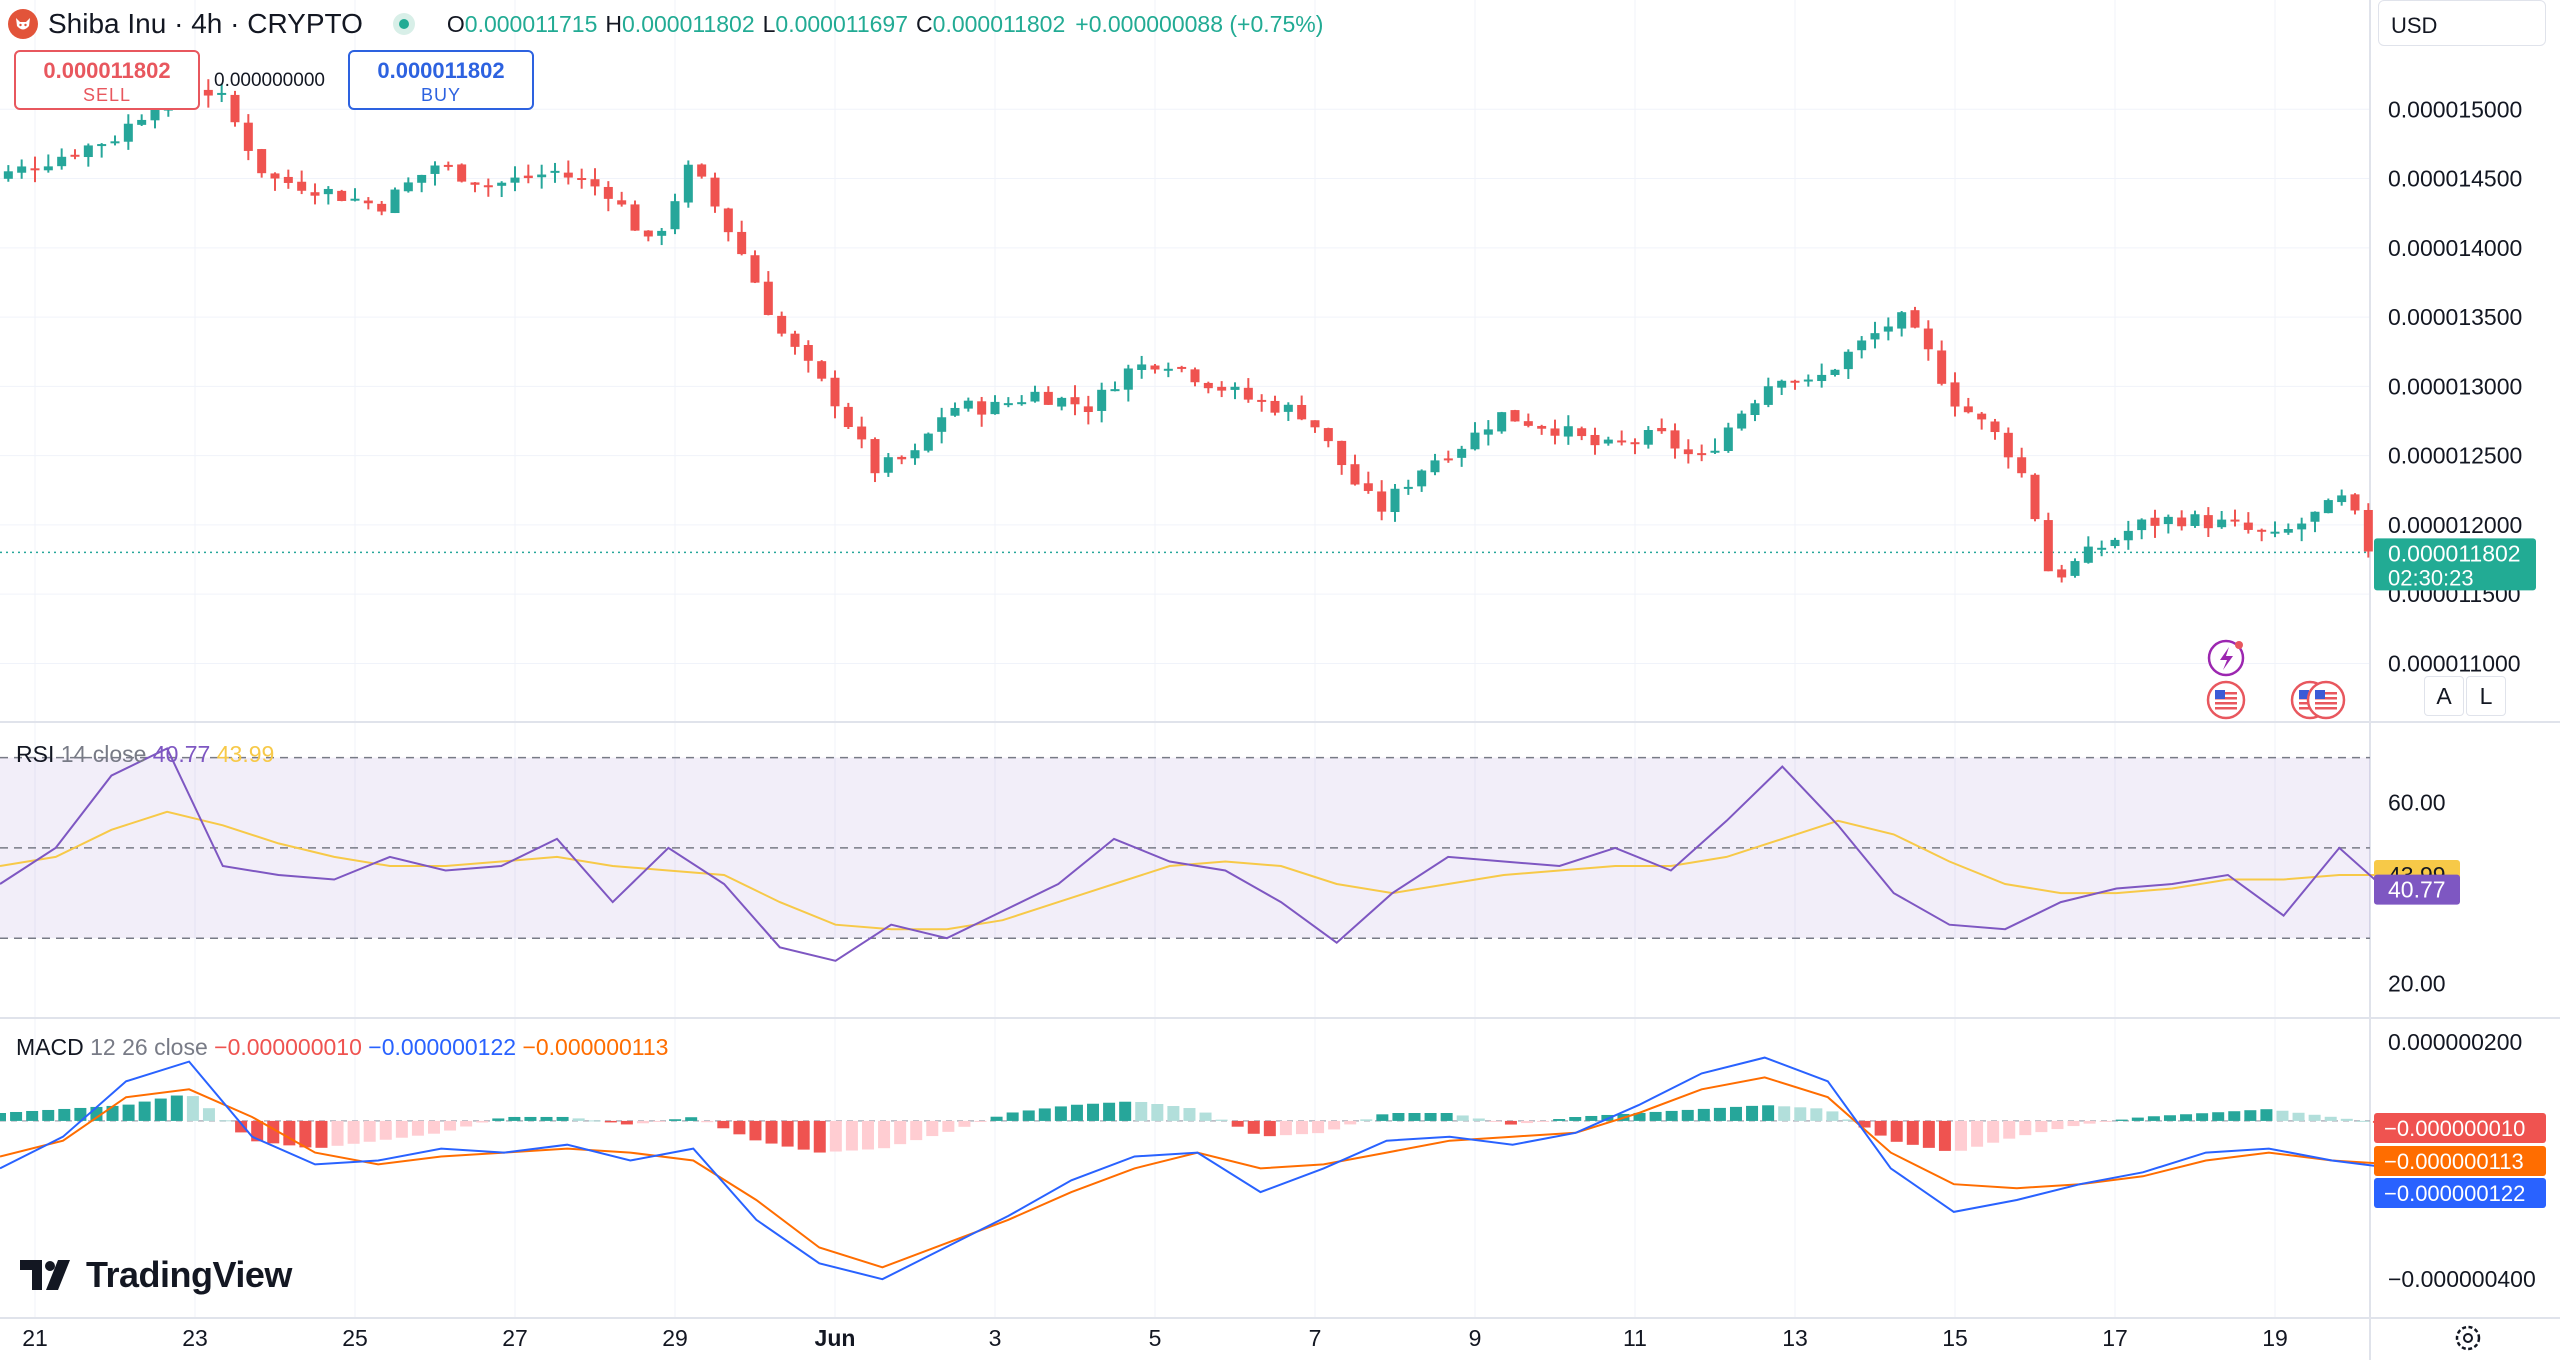 Image resolution: width=2560 pixels, height=1360 pixels. I want to click on auto-scale-button: A, so click(2444, 696).